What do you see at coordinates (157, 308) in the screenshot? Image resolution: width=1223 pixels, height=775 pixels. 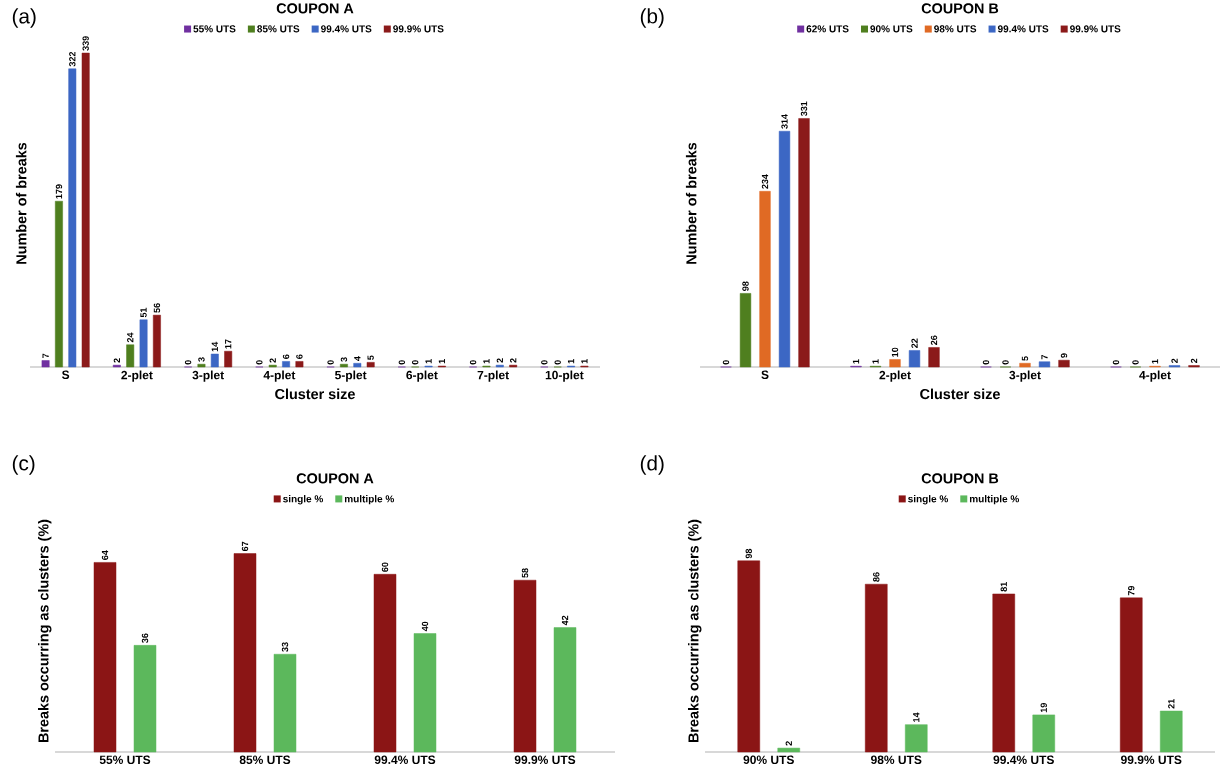 I see `data-label: 56` at bounding box center [157, 308].